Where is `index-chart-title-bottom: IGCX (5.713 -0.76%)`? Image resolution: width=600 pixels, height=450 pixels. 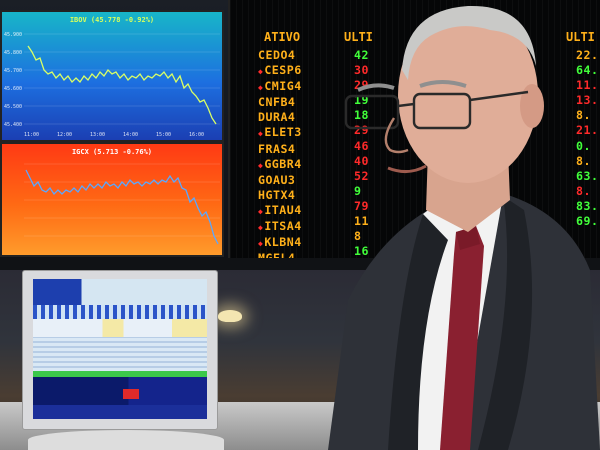 index-chart-title-bottom: IGCX (5.713 -0.76%) is located at coordinates (112, 152).